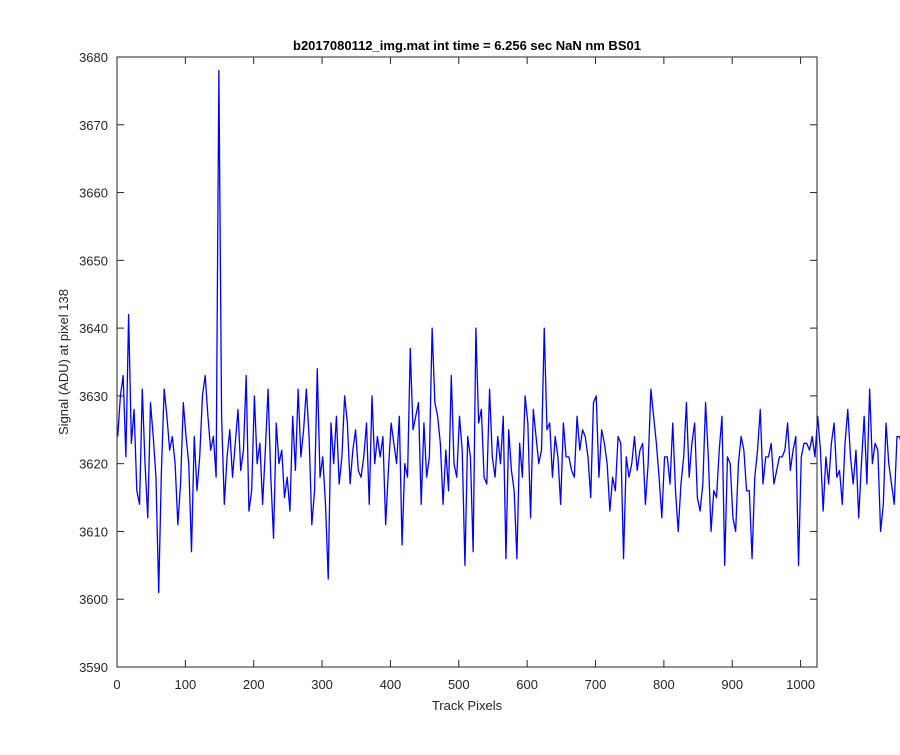  I want to click on x-axis-label: Track Pixels, so click(467, 705).